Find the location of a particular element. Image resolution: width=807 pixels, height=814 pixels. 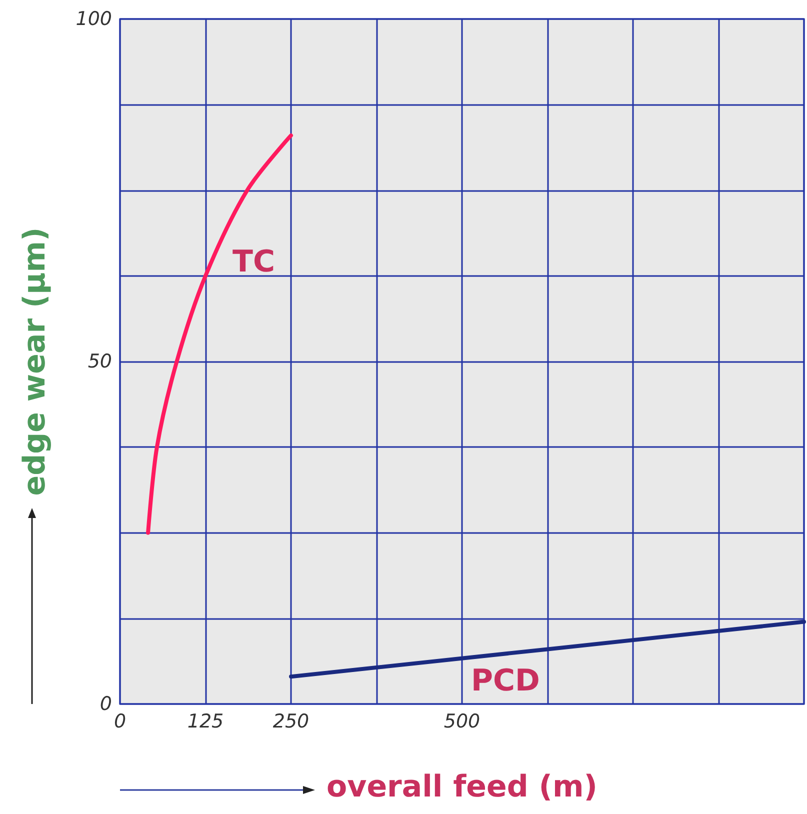

line-series is located at coordinates (219, 334).